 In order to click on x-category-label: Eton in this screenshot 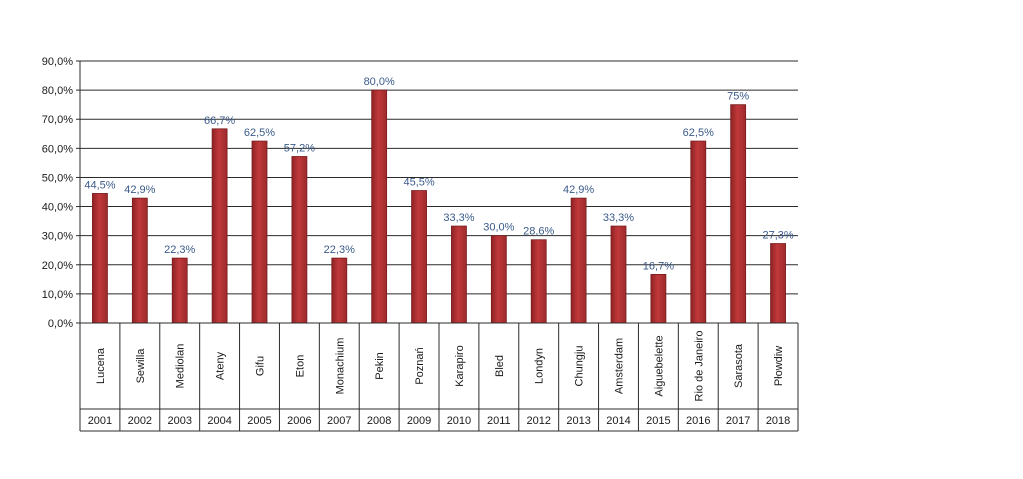, I will do `click(300, 366)`.